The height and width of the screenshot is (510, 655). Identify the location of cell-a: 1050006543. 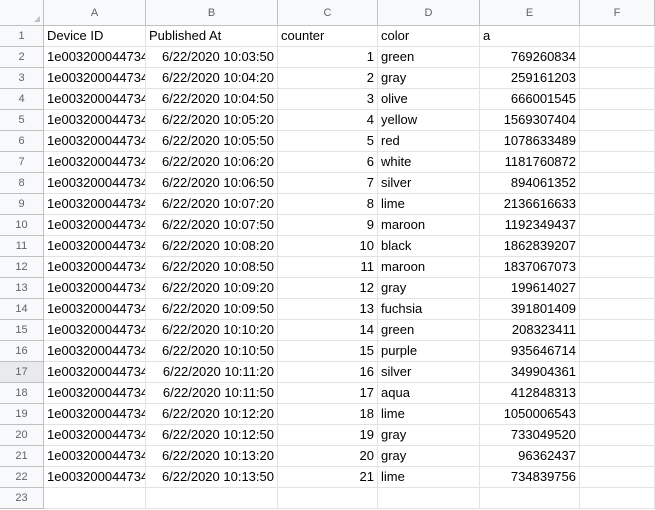
(530, 414).